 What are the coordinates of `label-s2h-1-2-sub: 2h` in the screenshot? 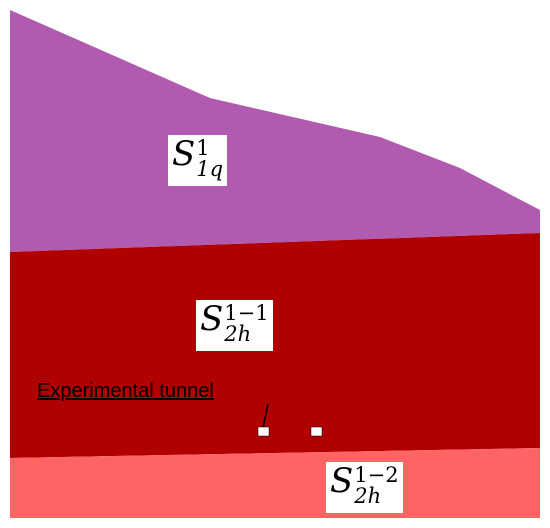 It's located at (368, 495).